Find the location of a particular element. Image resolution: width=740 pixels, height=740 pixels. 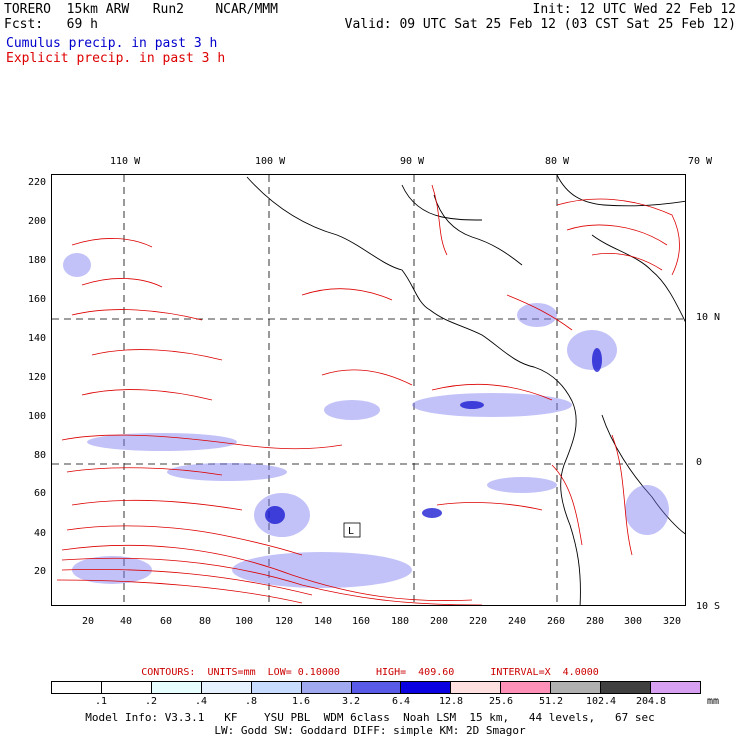

x-tick: 260 is located at coordinates (556, 621).